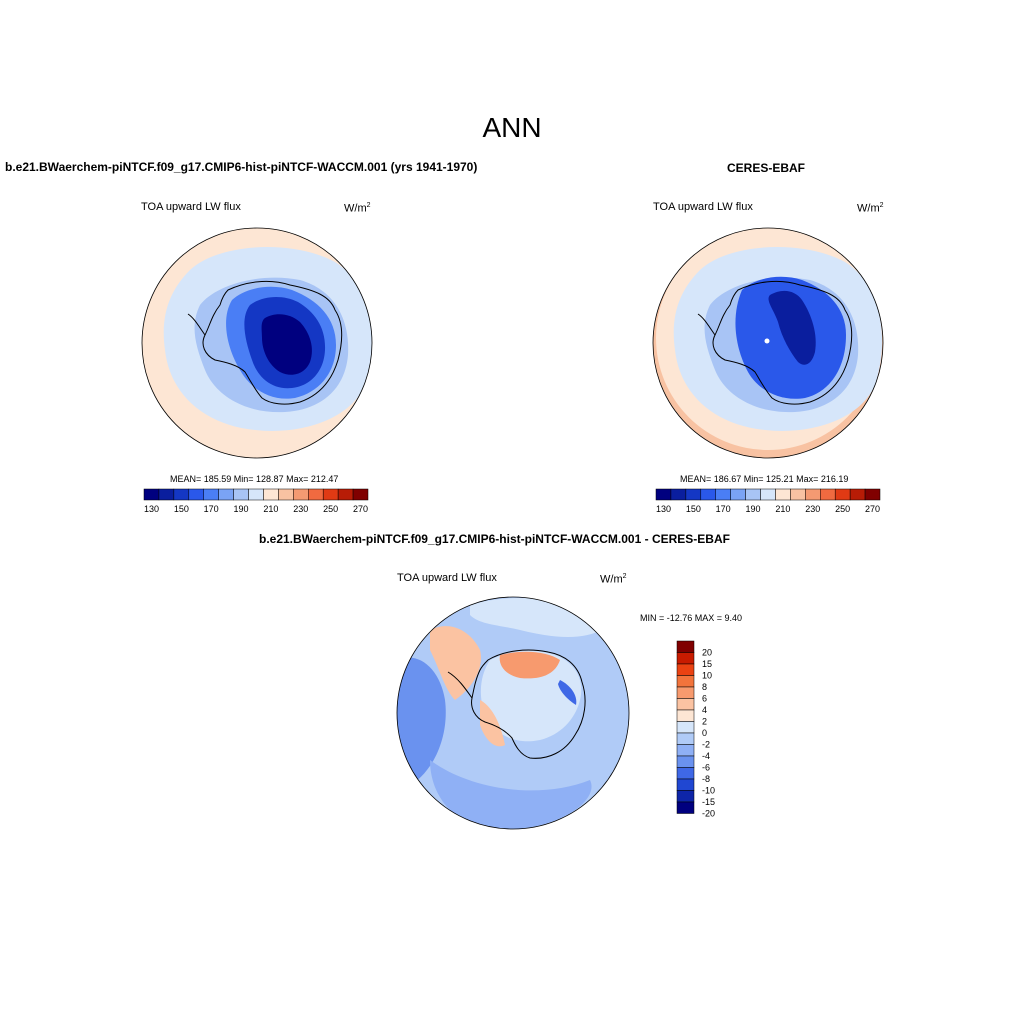  Describe the element at coordinates (872, 509) in the screenshot. I see `obs-colorbar-tick-label: 270` at that location.